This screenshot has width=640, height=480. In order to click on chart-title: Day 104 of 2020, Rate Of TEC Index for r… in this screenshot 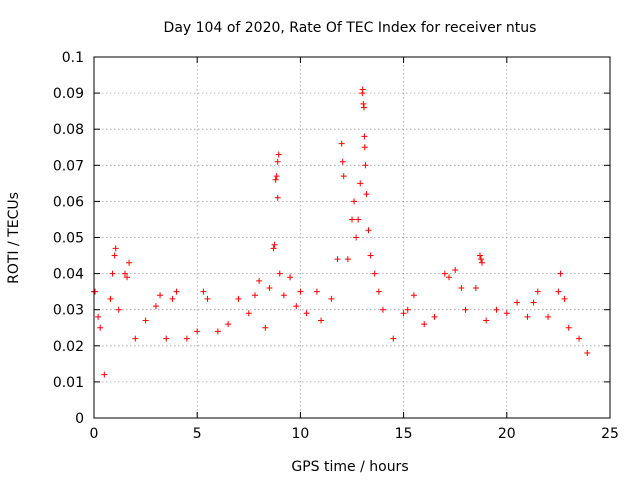, I will do `click(350, 28)`.